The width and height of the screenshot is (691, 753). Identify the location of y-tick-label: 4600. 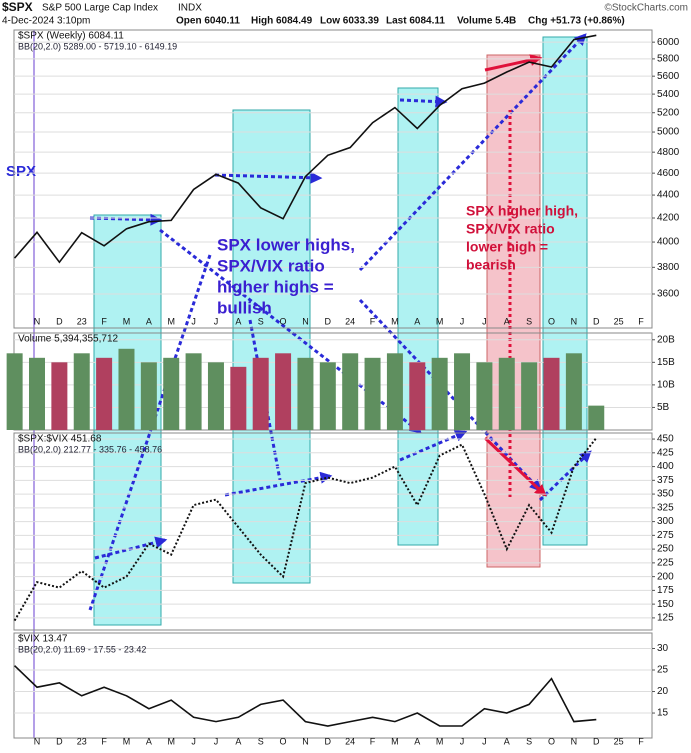
(668, 173).